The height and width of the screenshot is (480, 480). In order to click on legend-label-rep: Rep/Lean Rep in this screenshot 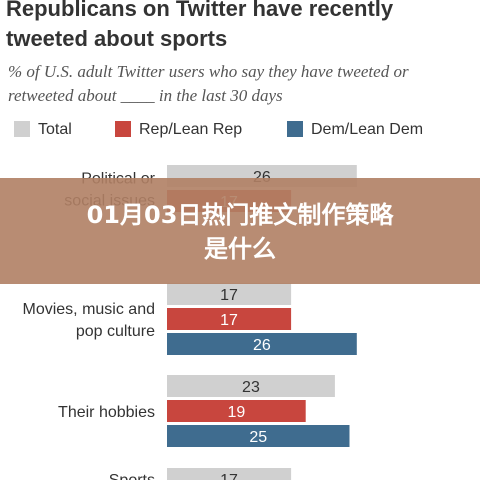, I will do `click(191, 129)`.